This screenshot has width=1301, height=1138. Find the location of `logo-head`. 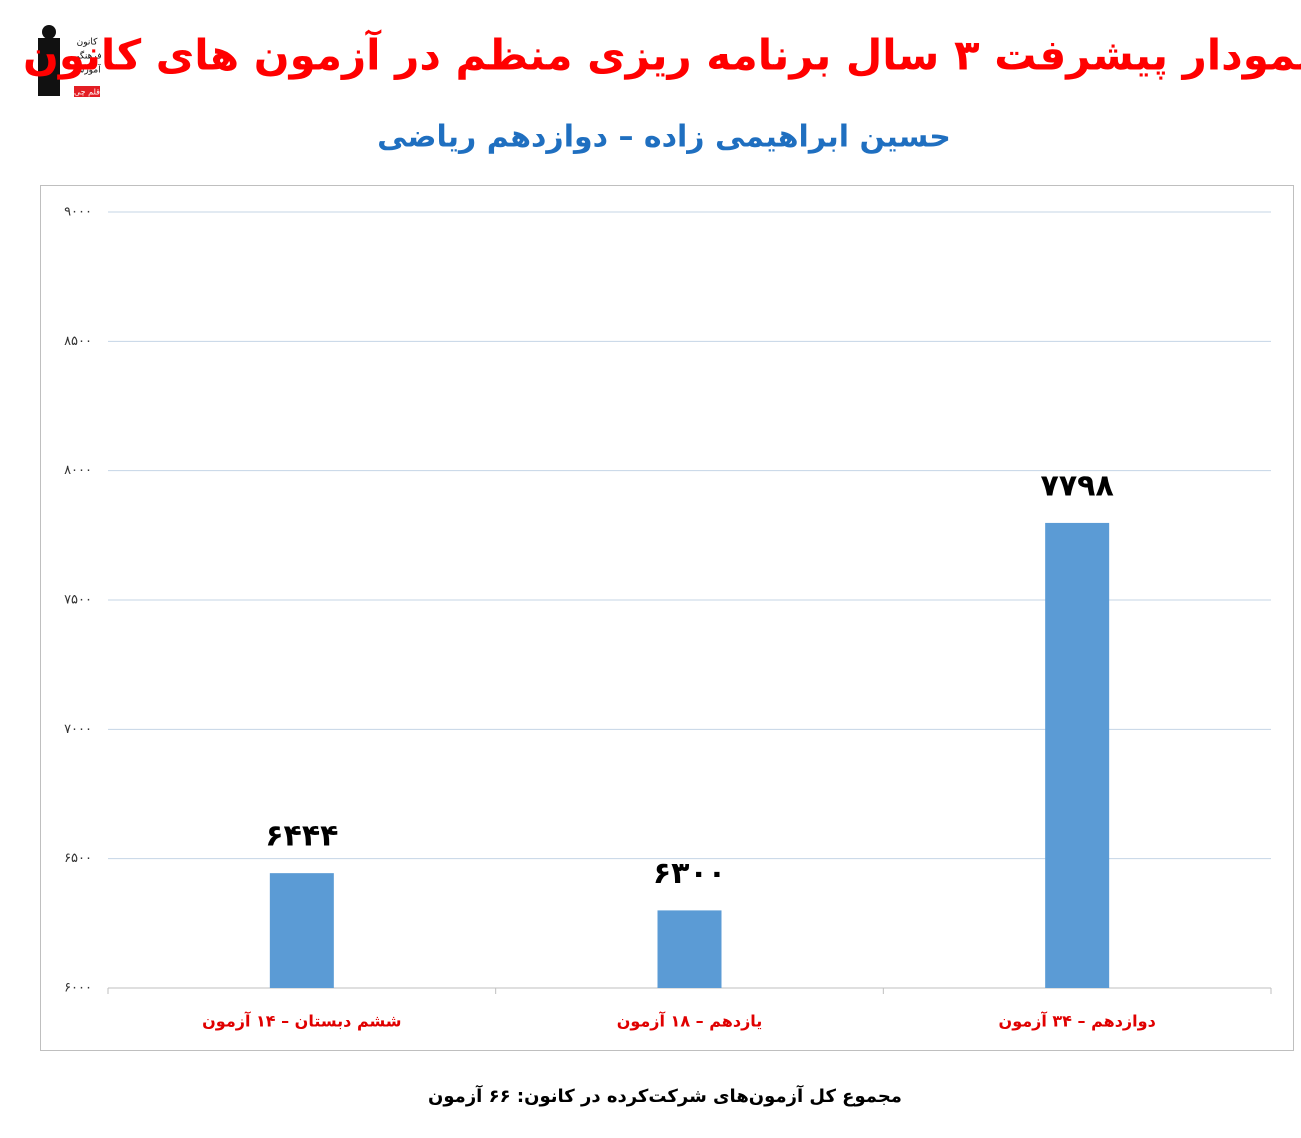

logo-head is located at coordinates (49, 32).